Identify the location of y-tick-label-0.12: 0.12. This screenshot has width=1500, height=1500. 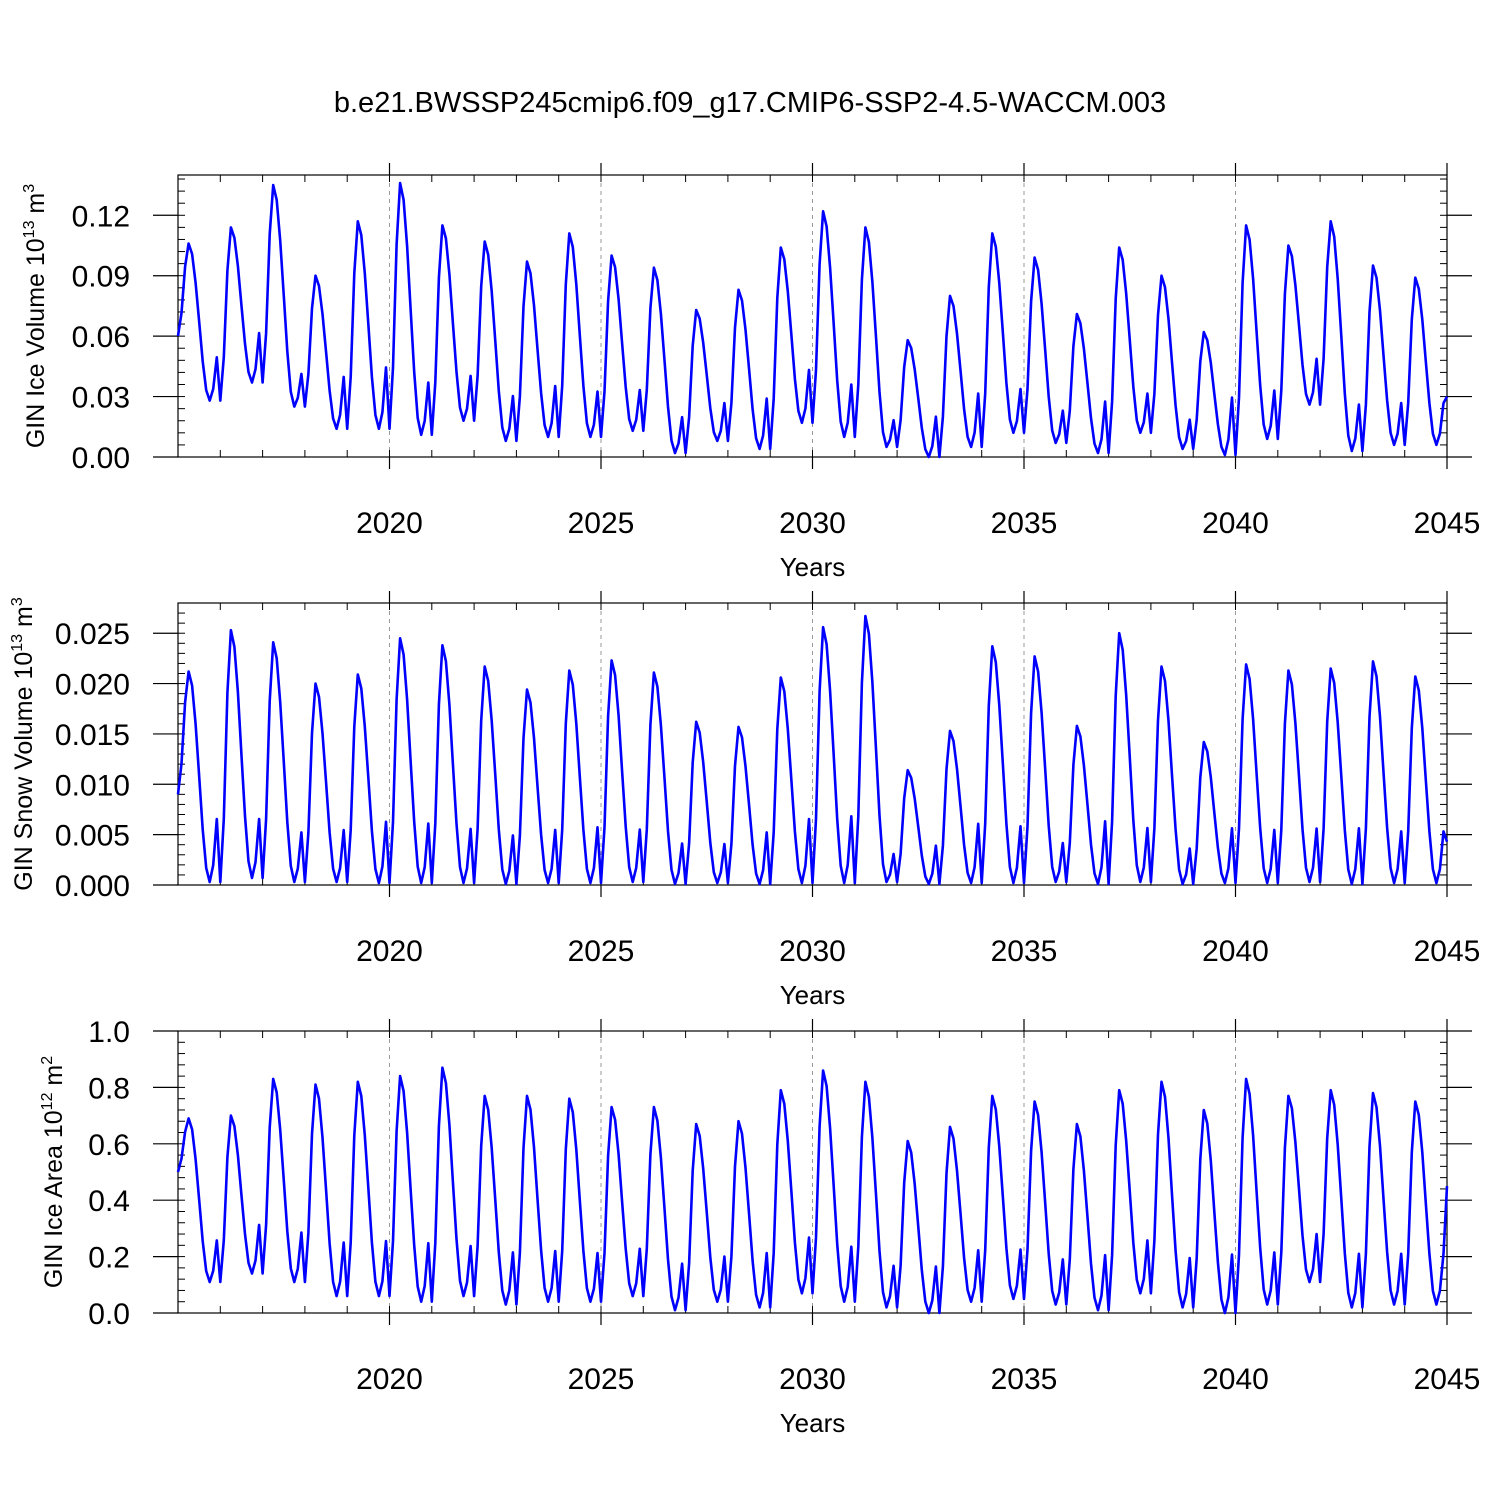
(101, 216).